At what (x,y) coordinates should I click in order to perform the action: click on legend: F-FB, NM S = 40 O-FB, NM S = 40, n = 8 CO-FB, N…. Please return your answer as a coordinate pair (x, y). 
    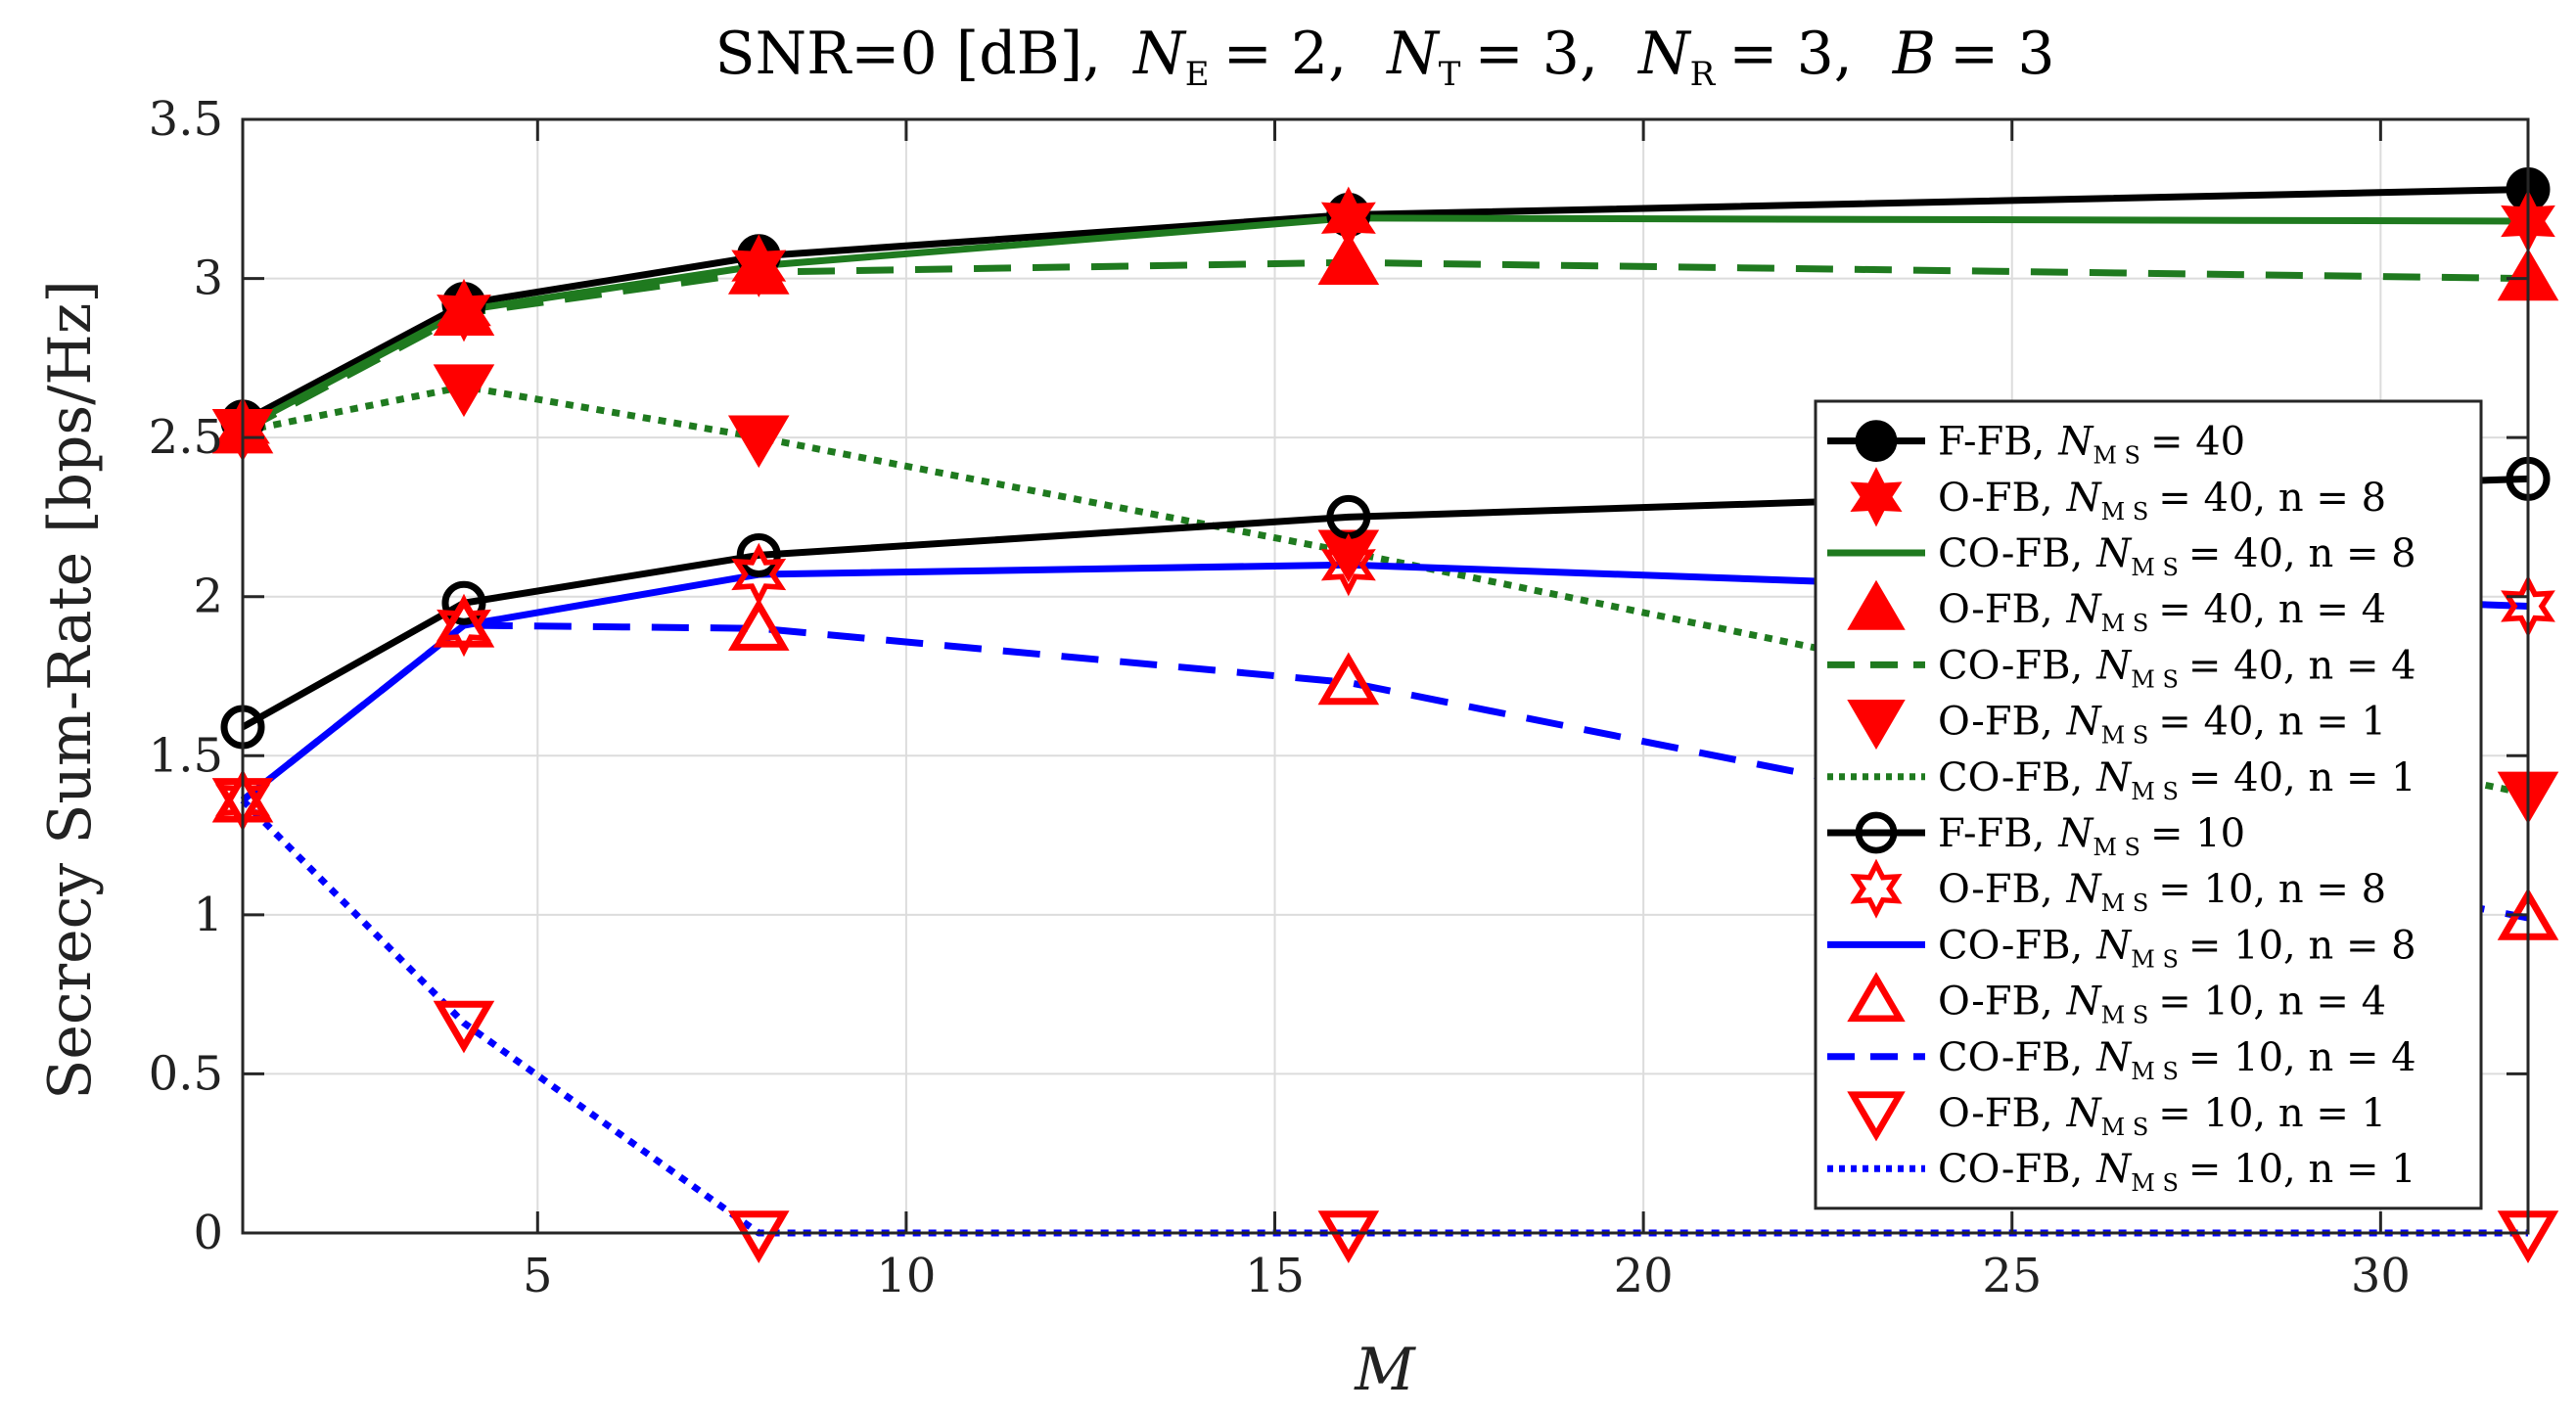
    Looking at the image, I should click on (2148, 804).